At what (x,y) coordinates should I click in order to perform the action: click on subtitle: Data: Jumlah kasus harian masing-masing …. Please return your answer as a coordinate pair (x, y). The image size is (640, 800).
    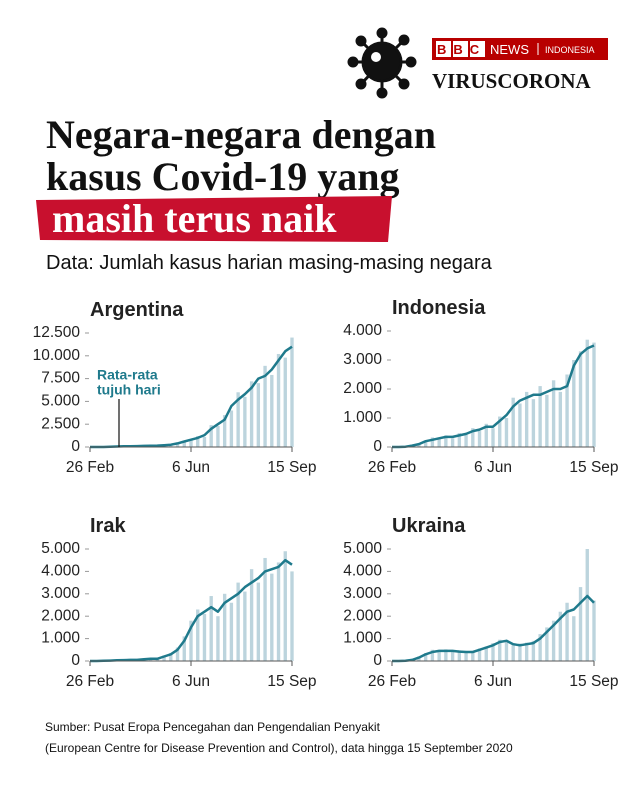
    Looking at the image, I should click on (269, 263).